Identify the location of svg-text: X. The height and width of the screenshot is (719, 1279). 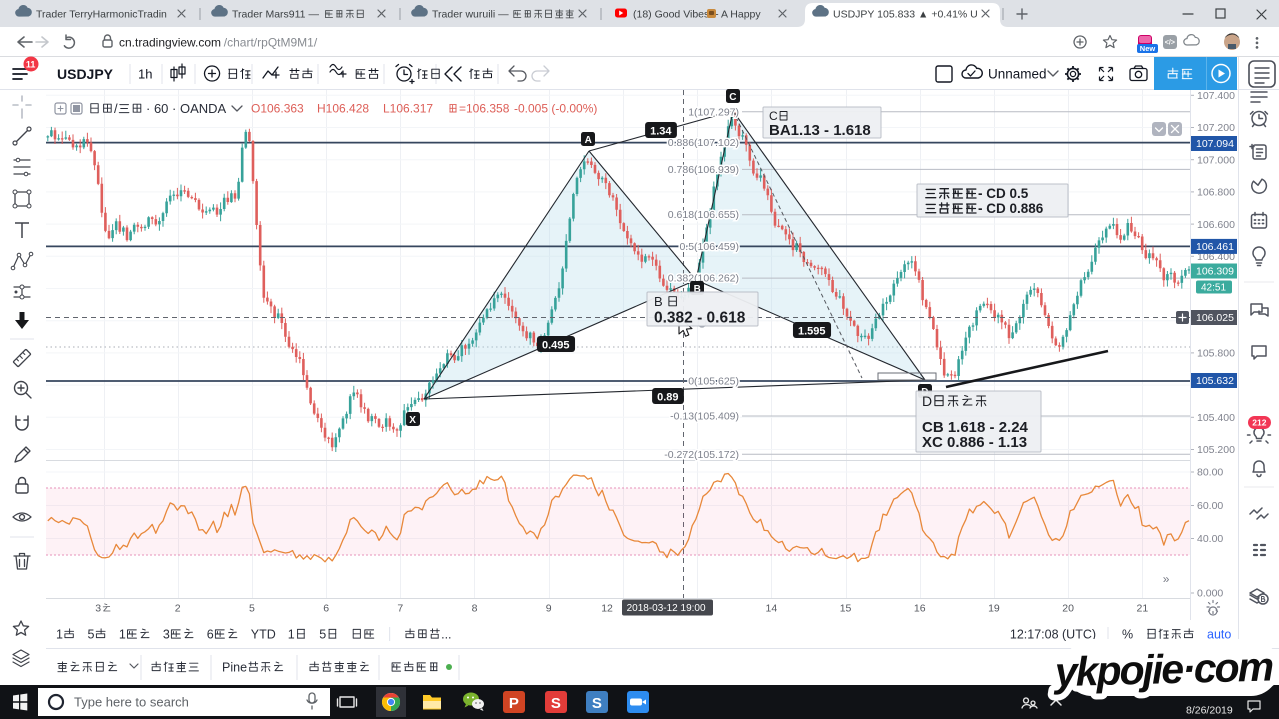
(412, 420).